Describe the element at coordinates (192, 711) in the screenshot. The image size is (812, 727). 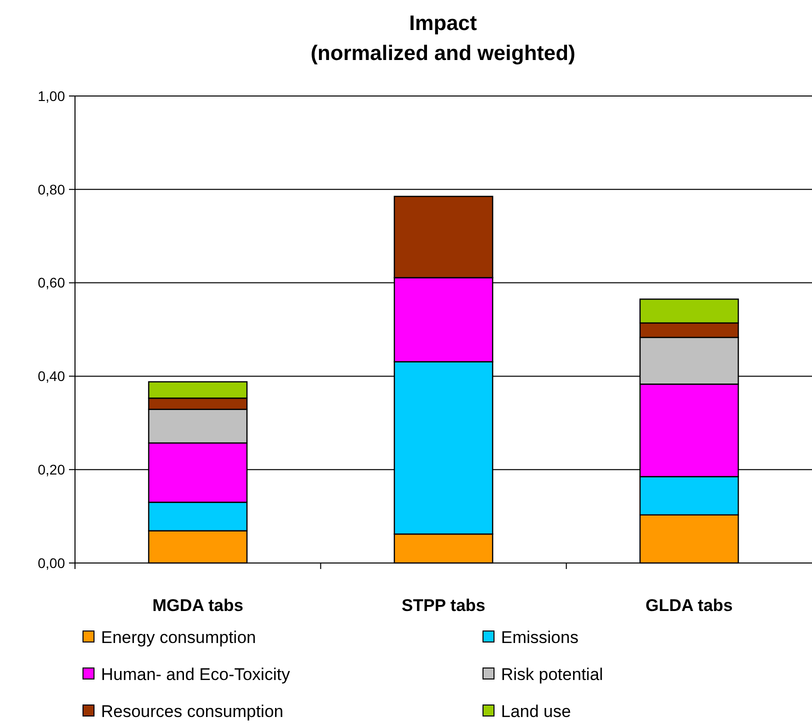
I see `legend-label: Resources consumption` at that location.